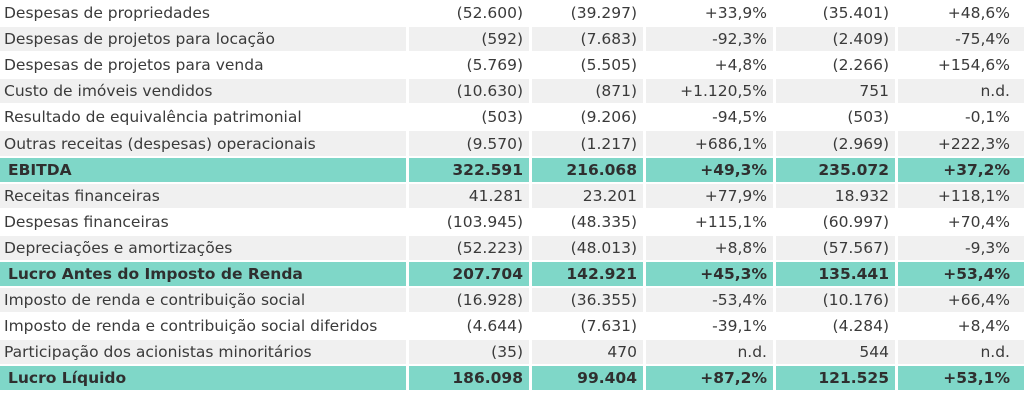  I want to click on value-cell: (592), so click(469, 39).